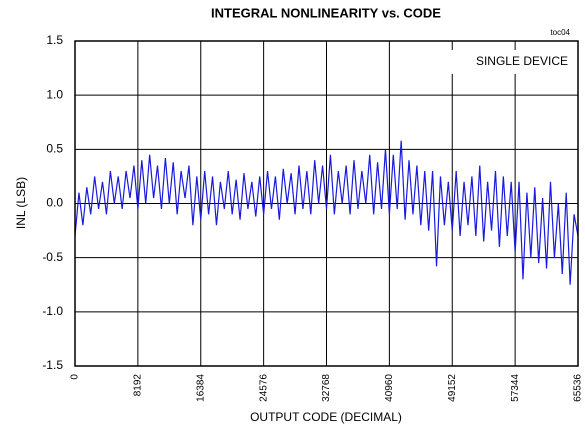 This screenshot has height=432, width=585. Describe the element at coordinates (54, 94) in the screenshot. I see `y-tick-label: 1.0` at that location.